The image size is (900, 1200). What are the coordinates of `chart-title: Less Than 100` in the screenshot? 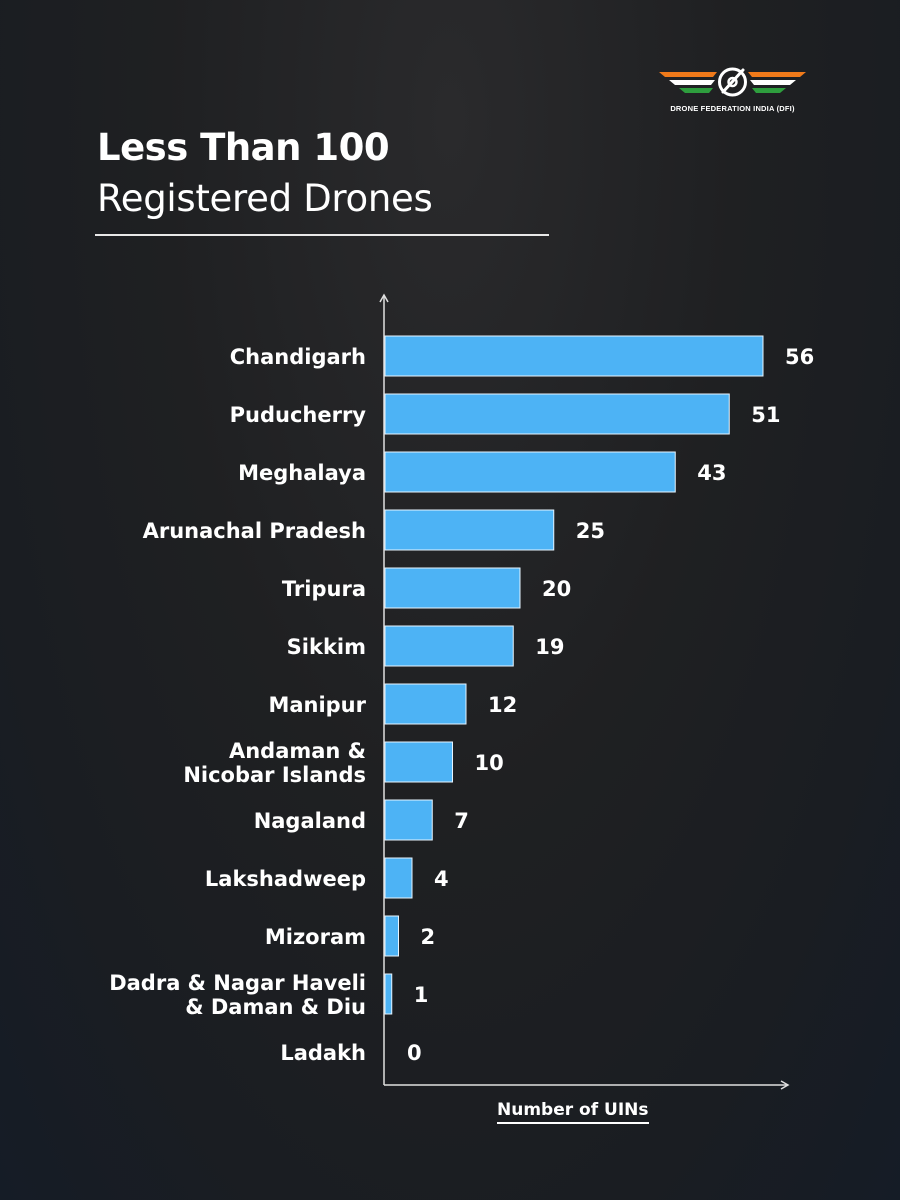 It's located at (243, 147).